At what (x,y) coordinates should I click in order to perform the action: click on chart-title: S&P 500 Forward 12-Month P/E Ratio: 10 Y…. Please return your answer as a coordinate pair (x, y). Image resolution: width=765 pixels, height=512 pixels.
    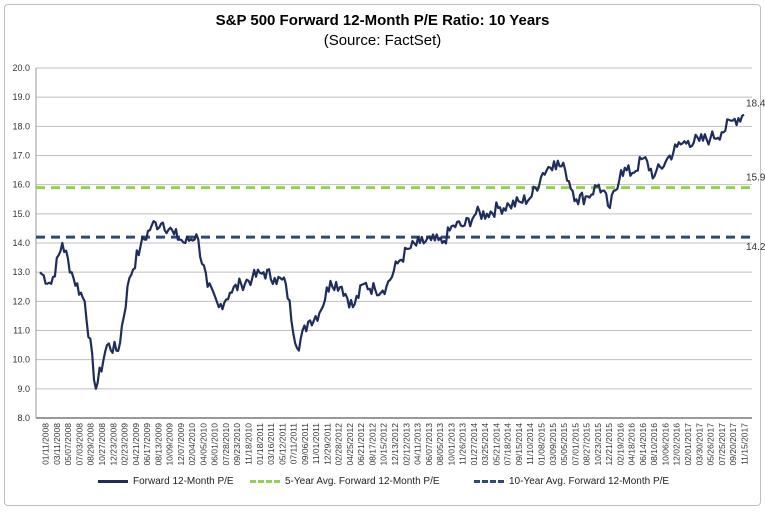
    Looking at the image, I should click on (382, 20).